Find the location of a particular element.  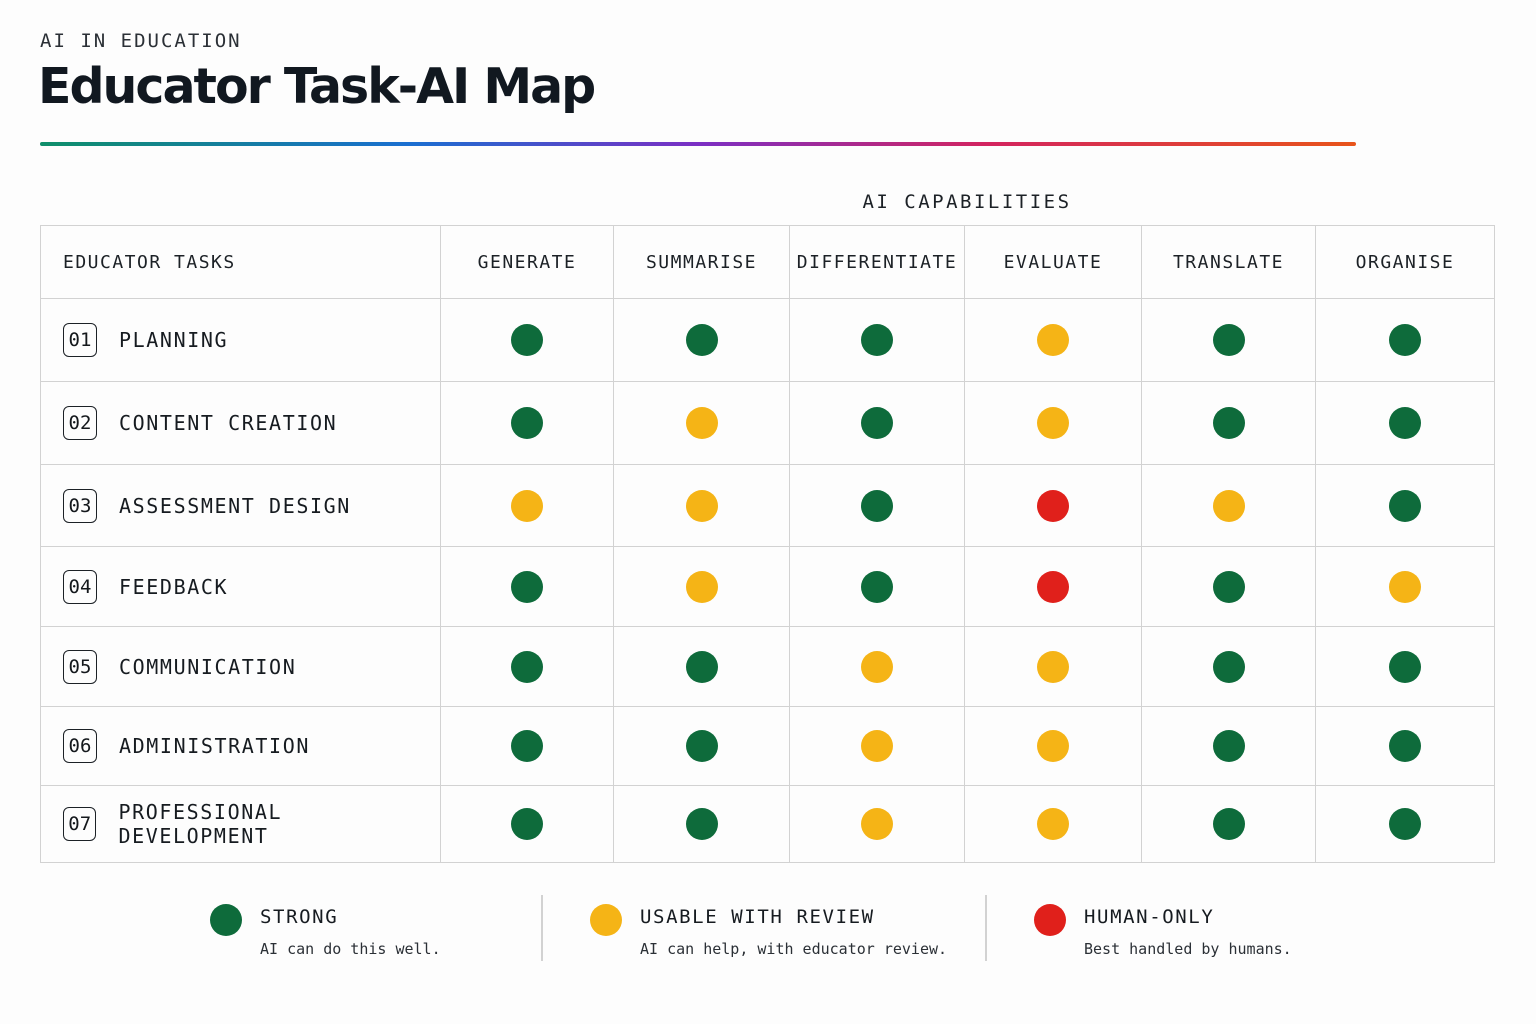

task-label: PLANNING is located at coordinates (174, 340).